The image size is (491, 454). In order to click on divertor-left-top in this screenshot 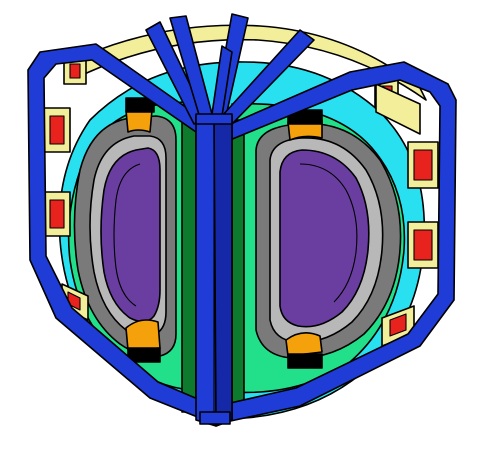, I will do `click(139, 121)`.